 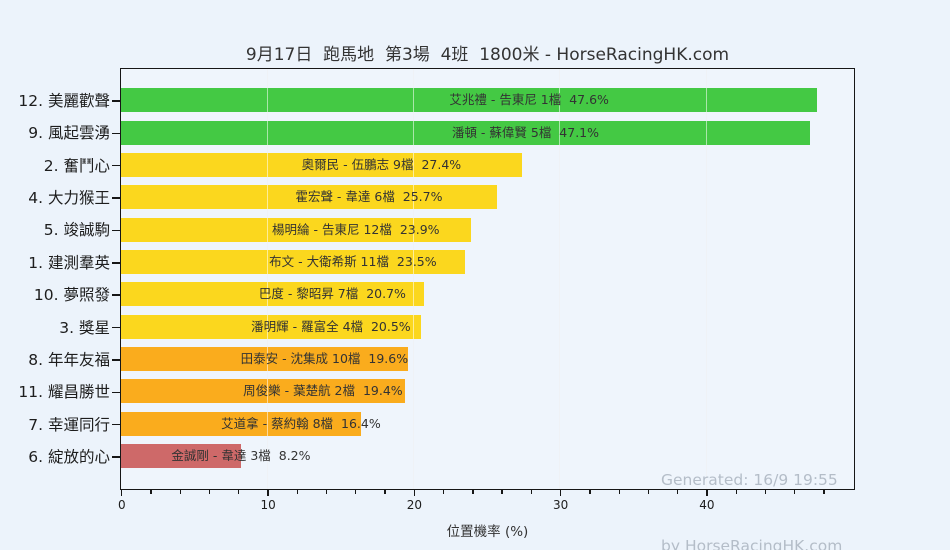 I want to click on y-axis-label: 5. 竣誠駒, so click(x=76, y=230).